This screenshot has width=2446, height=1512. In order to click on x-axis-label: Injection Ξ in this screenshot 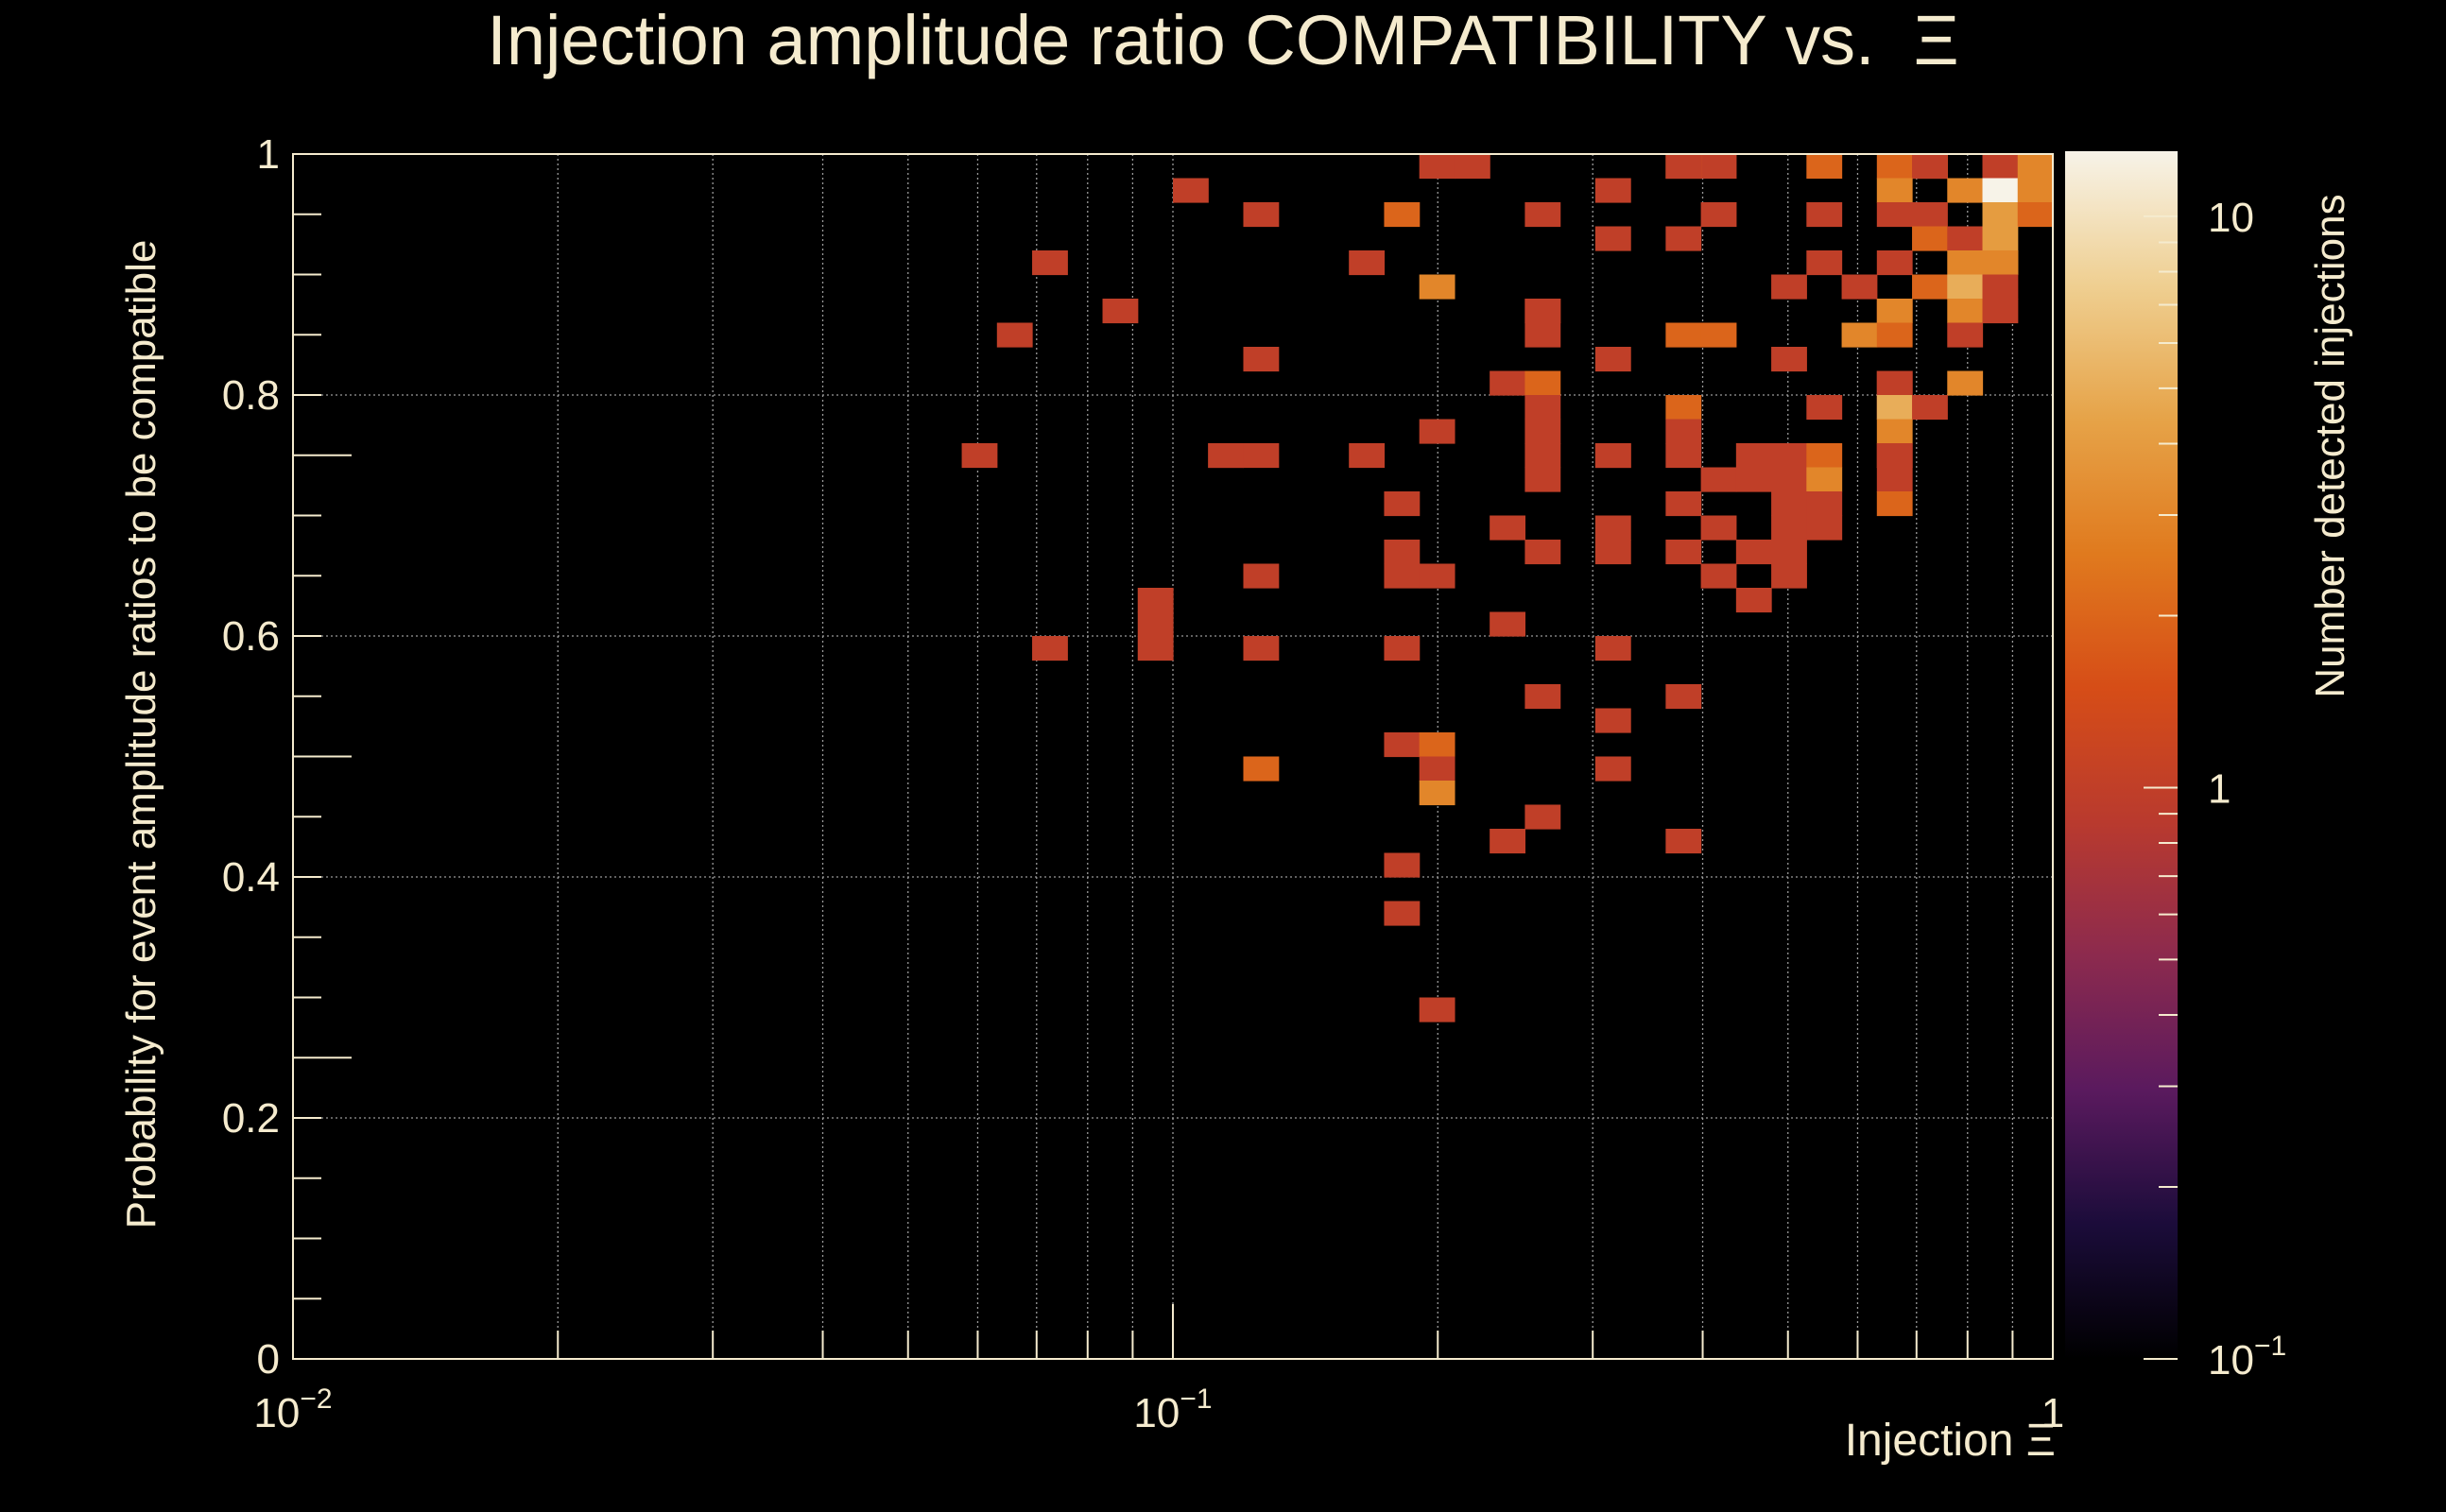, I will do `click(1950, 1441)`.